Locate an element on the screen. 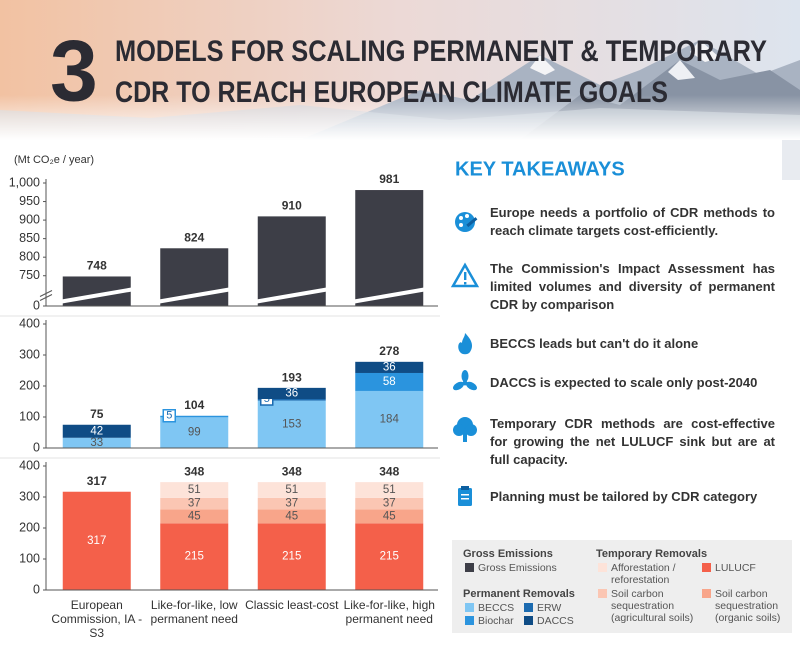 The width and height of the screenshot is (800, 650). takeaways-title: KEY TAKEAWAYS is located at coordinates (540, 169).